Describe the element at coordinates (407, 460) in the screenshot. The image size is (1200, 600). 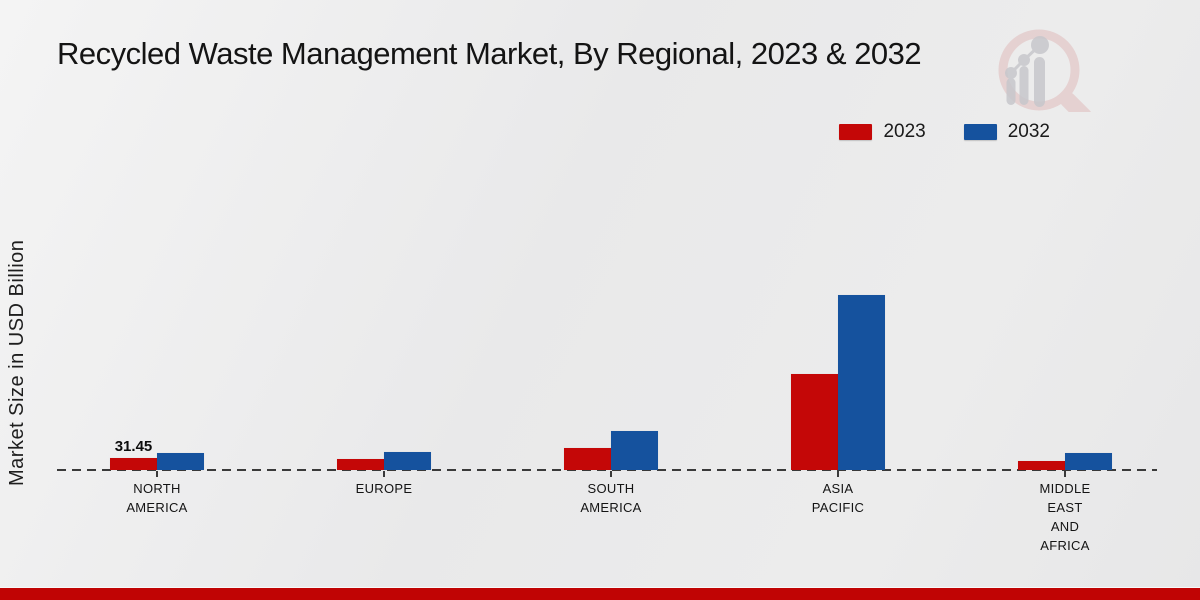
I see `bar-2032-europe` at that location.